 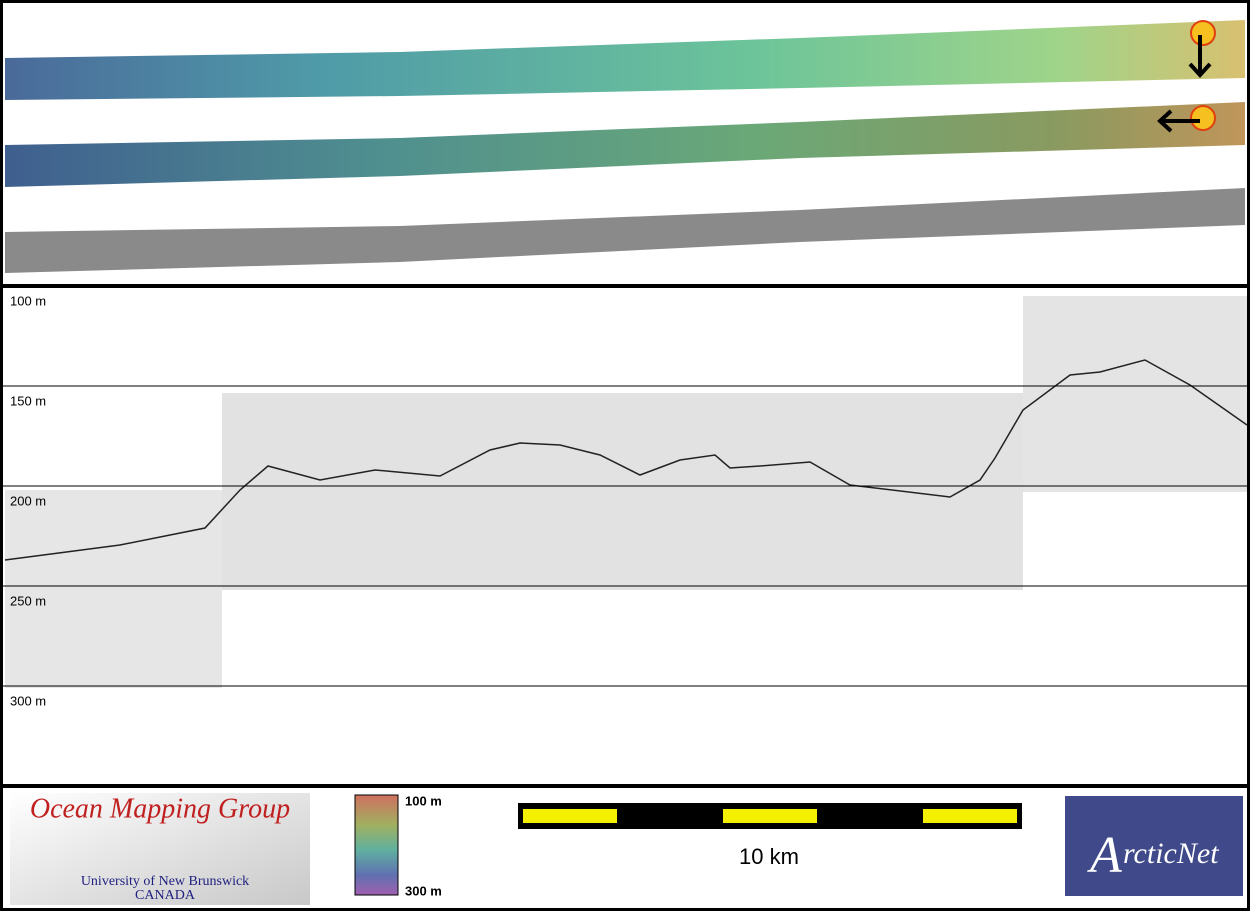 What do you see at coordinates (160, 808) in the screenshot?
I see `omg-title: Ocean Mapping Group` at bounding box center [160, 808].